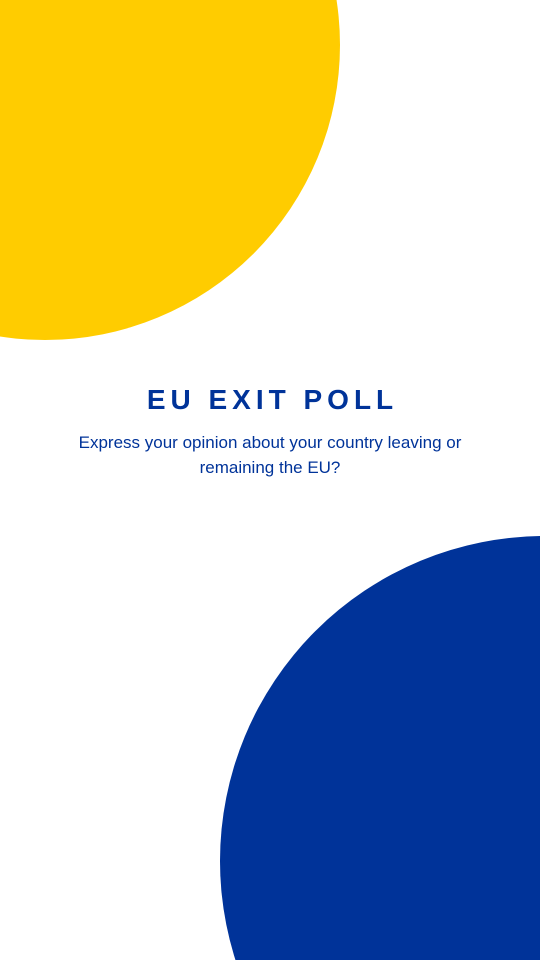  Describe the element at coordinates (272, 399) in the screenshot. I see `app-title: EU EXIT POLL` at that location.